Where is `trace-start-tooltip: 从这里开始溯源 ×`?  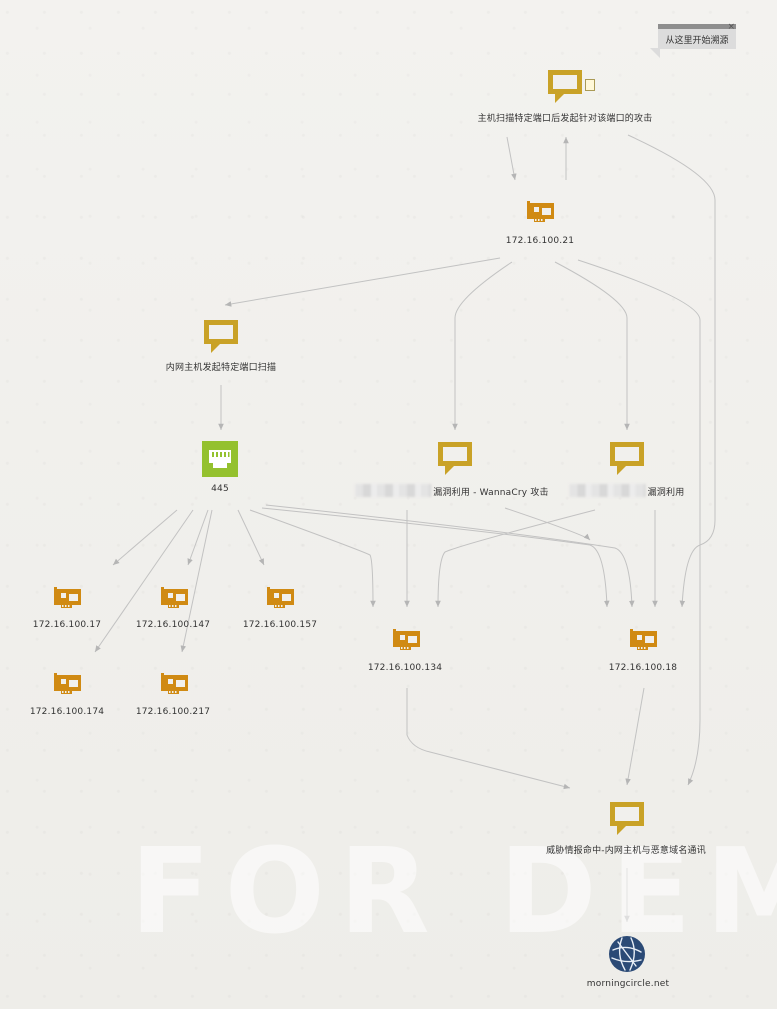 trace-start-tooltip: 从这里开始溯源 × is located at coordinates (693, 40).